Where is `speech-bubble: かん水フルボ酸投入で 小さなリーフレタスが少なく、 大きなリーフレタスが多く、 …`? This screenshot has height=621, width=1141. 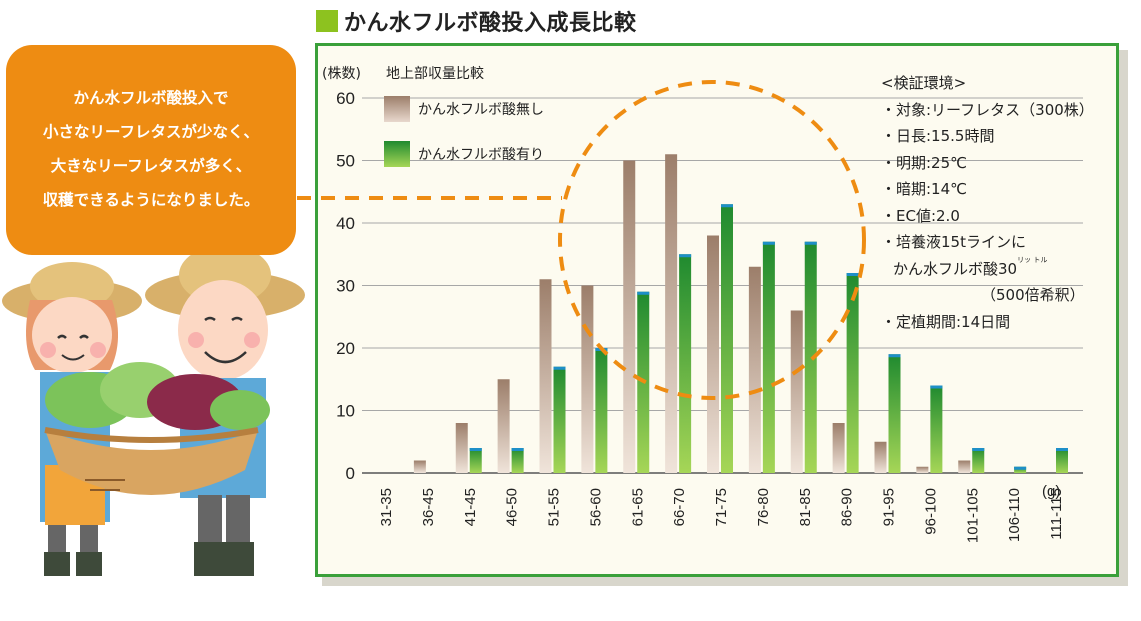 speech-bubble: かん水フルボ酸投入で 小さなリーフレタスが少なく、 大きなリーフレタスが多く、 … is located at coordinates (151, 150).